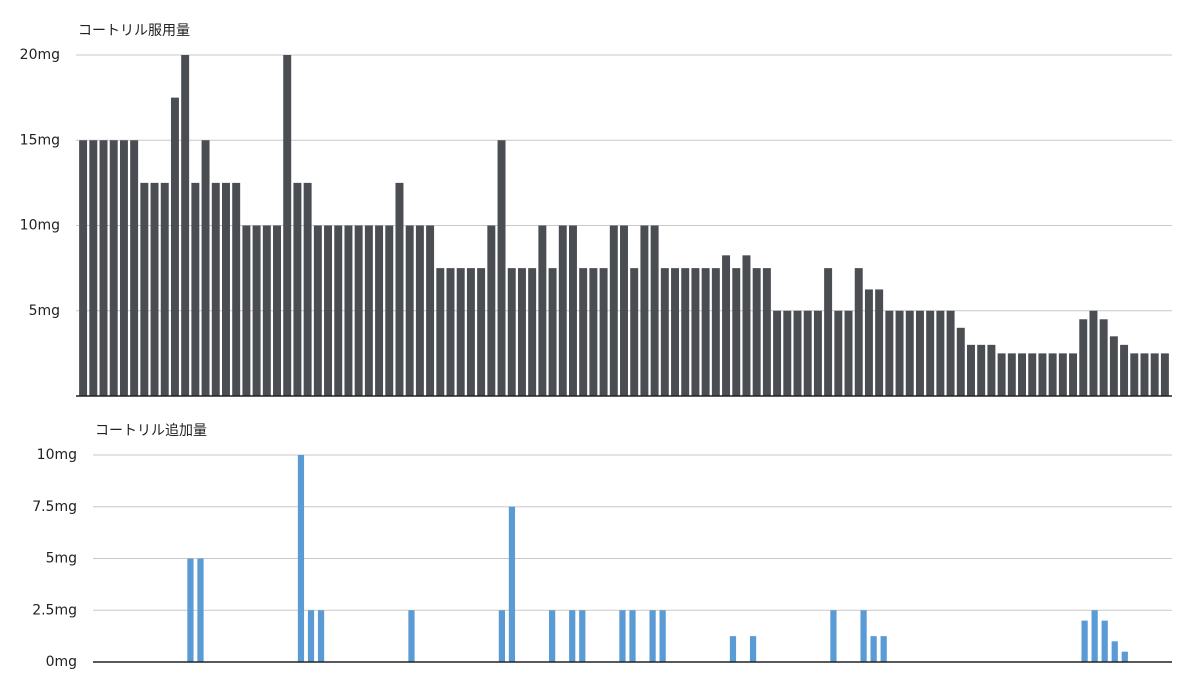 The height and width of the screenshot is (698, 1200). Describe the element at coordinates (134, 31) in the screenshot. I see `chart-title: コートリル服用量` at that location.